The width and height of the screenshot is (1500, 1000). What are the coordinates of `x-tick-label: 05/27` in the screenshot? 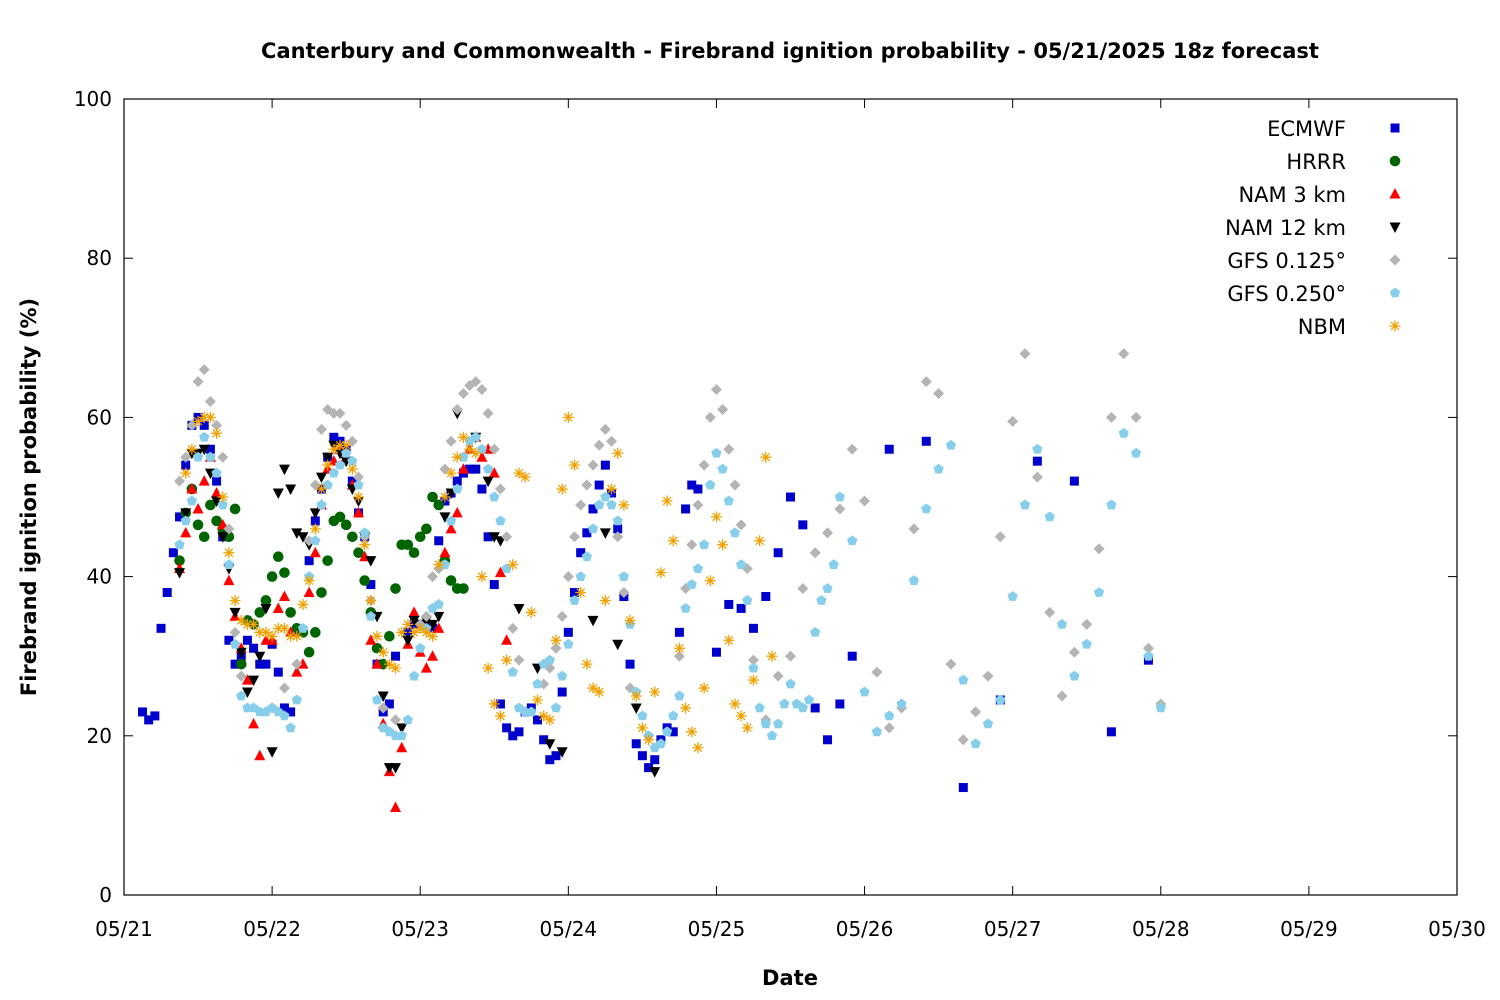 It's located at (1013, 929).